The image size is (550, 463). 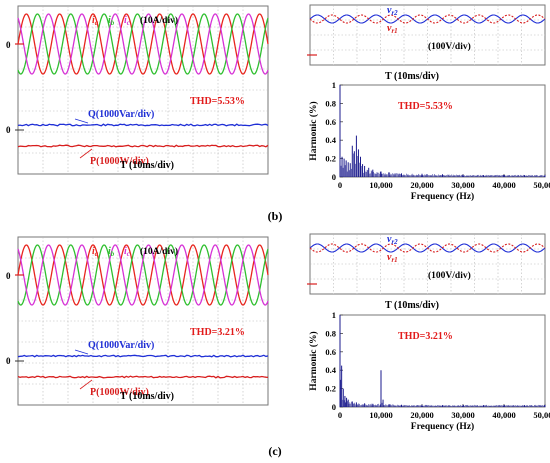 I want to click on spec-thd-label: THD=3.21%, so click(x=425, y=336).